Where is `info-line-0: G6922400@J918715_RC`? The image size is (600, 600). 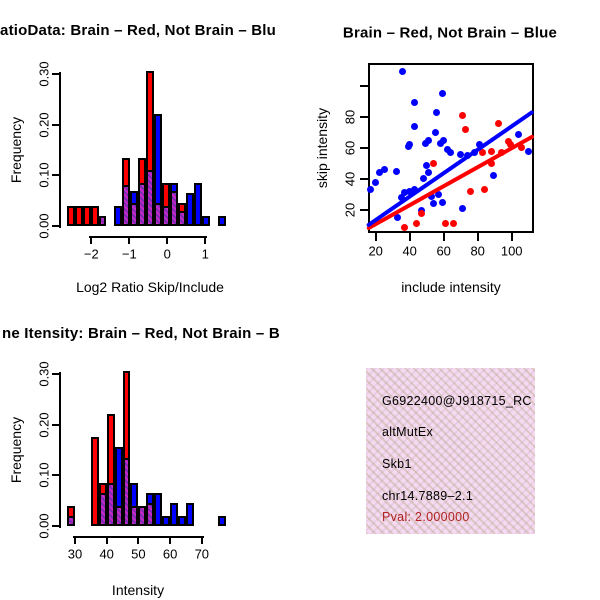
info-line-0: G6922400@J918715_RC is located at coordinates (457, 401).